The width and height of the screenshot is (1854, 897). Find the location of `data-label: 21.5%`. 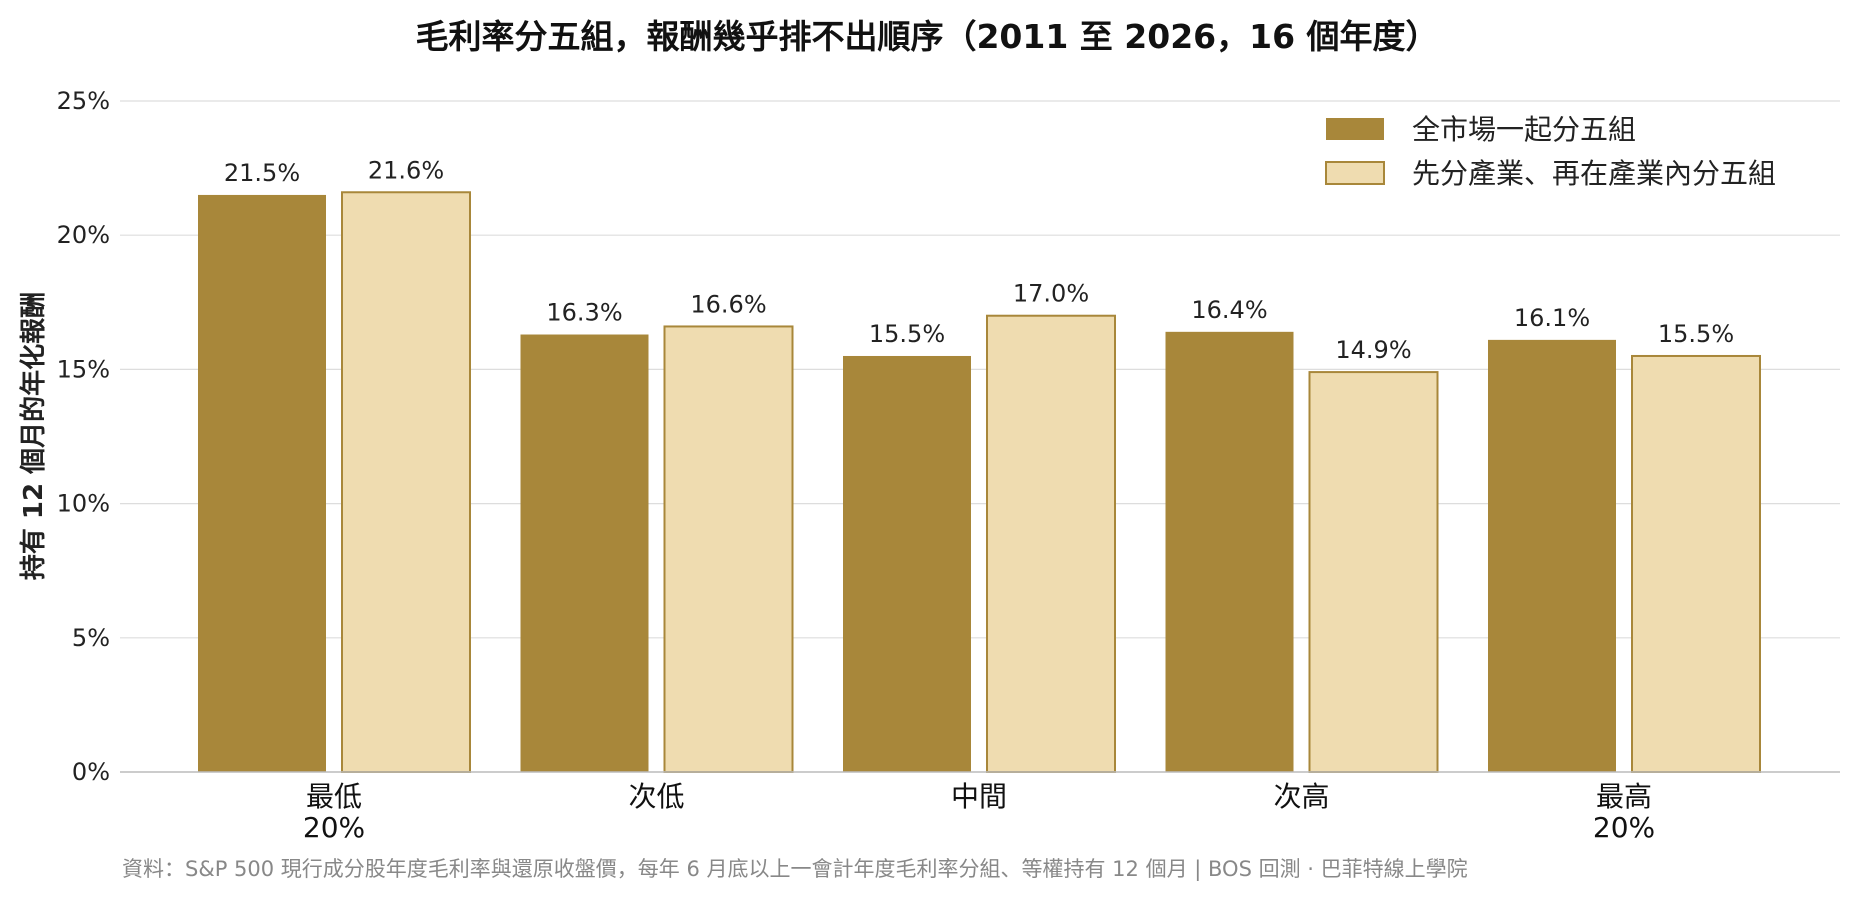

data-label: 21.5% is located at coordinates (262, 173).